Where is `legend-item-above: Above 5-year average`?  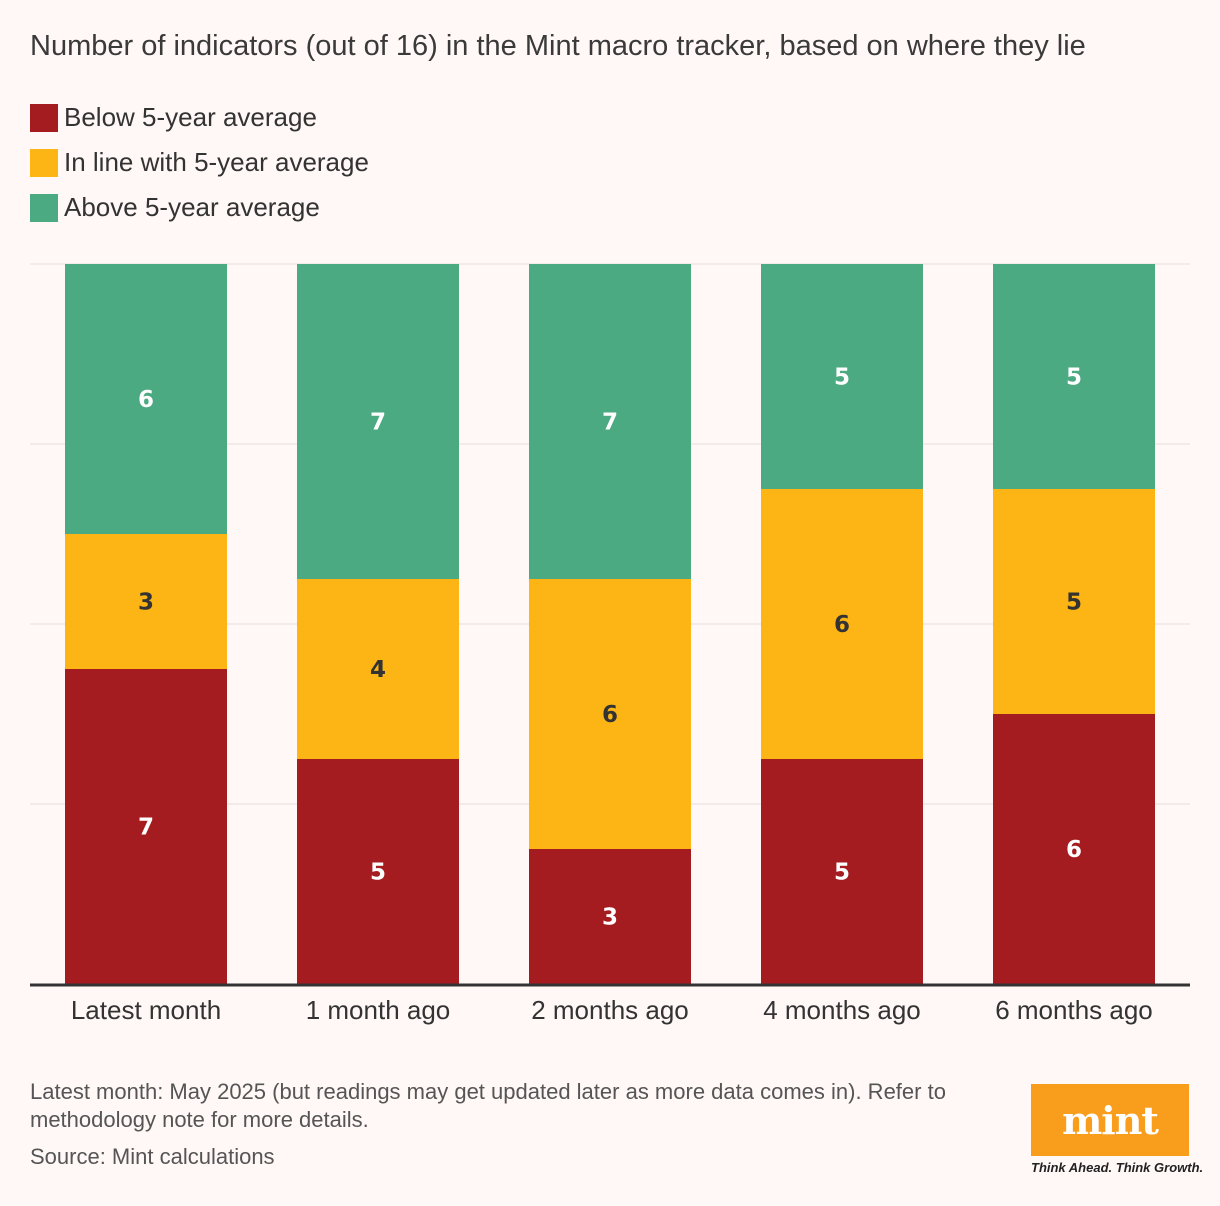
legend-item-above: Above 5-year average is located at coordinates (199, 207).